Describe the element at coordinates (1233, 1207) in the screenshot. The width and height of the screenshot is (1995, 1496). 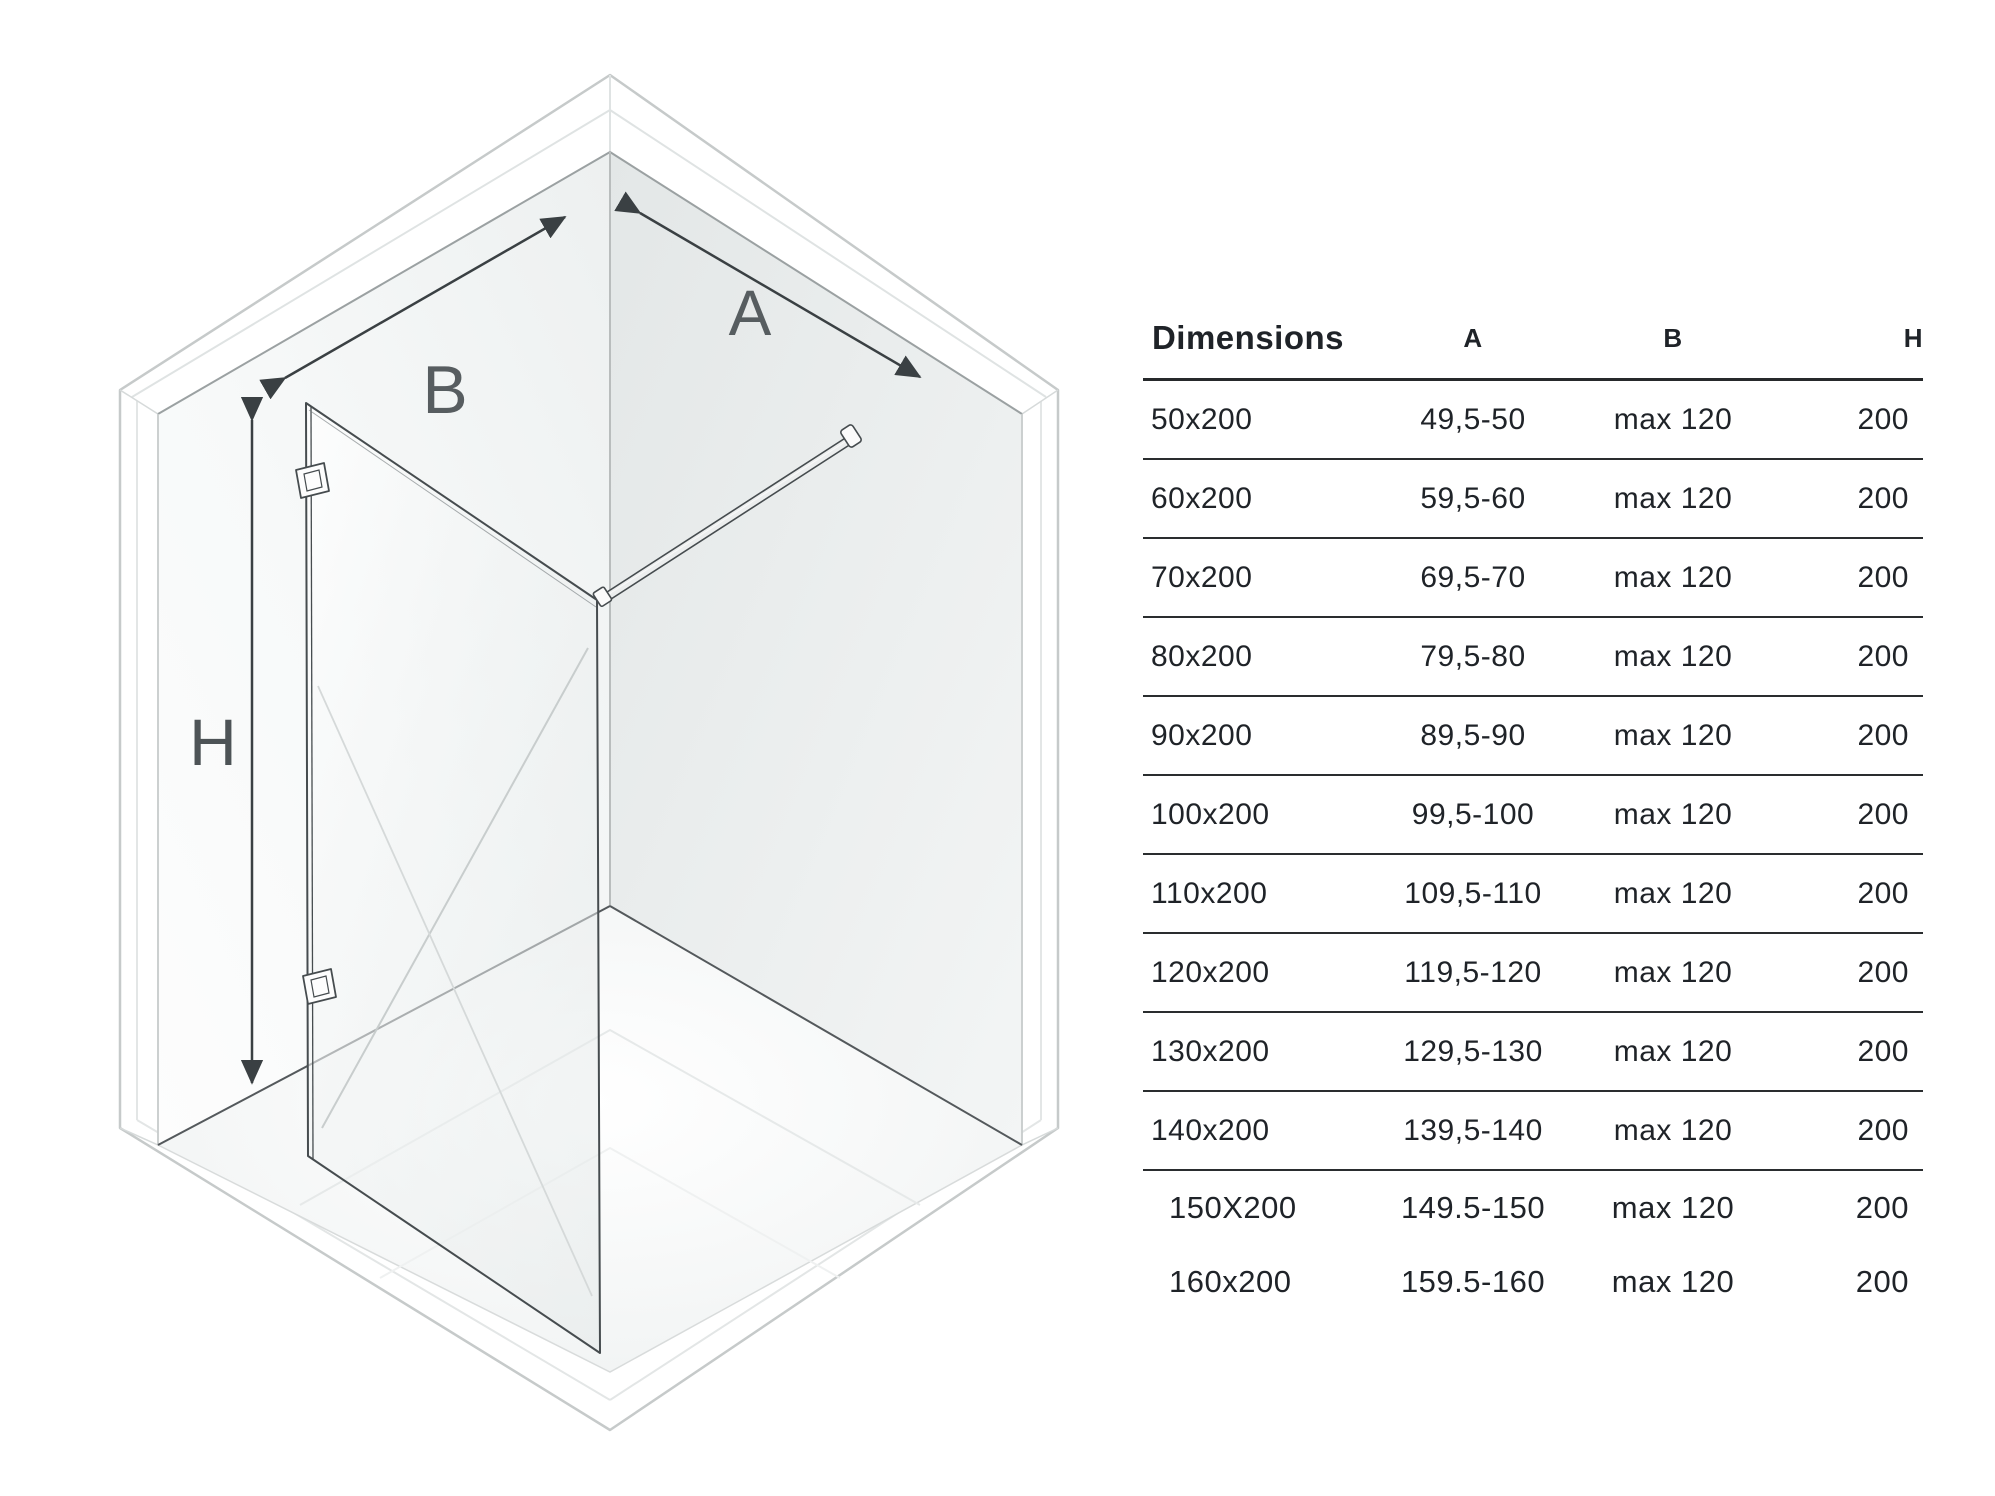
I see `cell-dimensions: 150X200` at that location.